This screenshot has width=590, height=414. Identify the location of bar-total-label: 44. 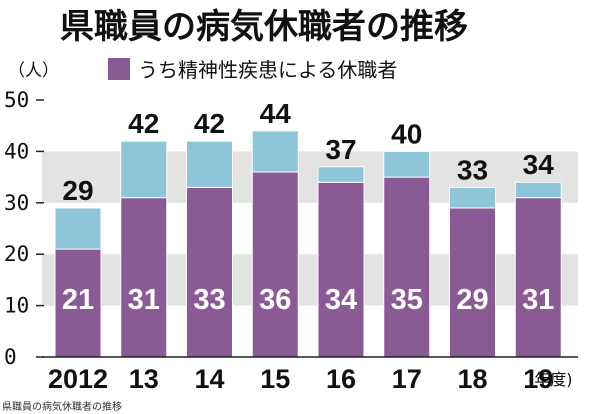
(276, 113).